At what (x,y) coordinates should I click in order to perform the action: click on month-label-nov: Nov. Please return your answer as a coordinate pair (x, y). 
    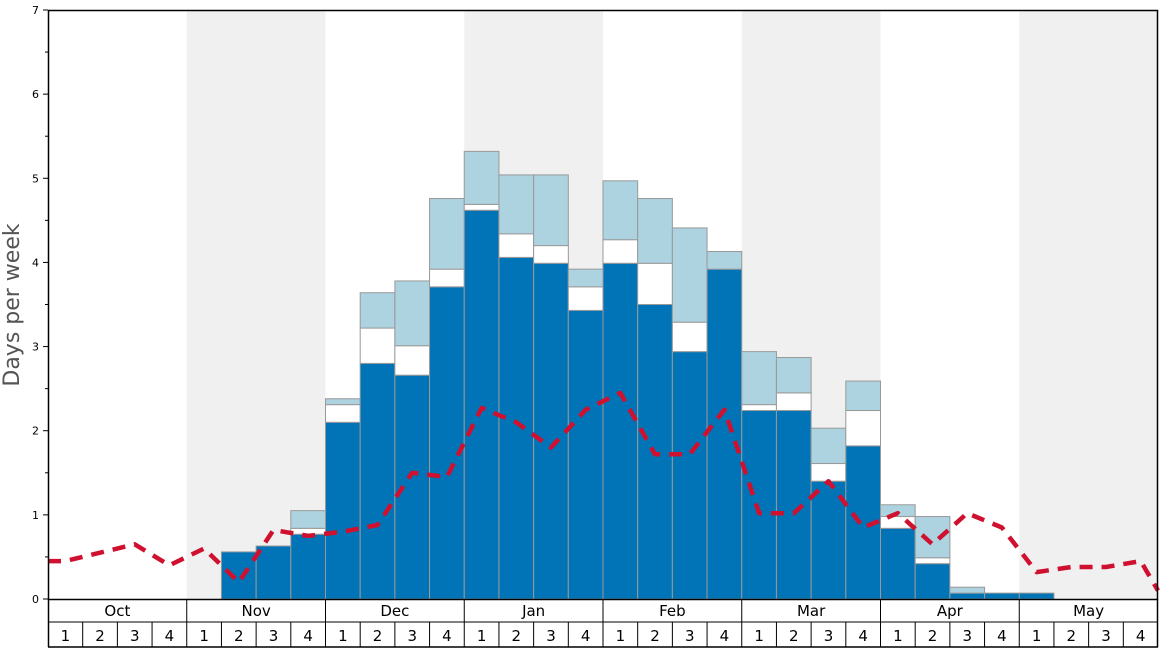
    Looking at the image, I should click on (255, 611).